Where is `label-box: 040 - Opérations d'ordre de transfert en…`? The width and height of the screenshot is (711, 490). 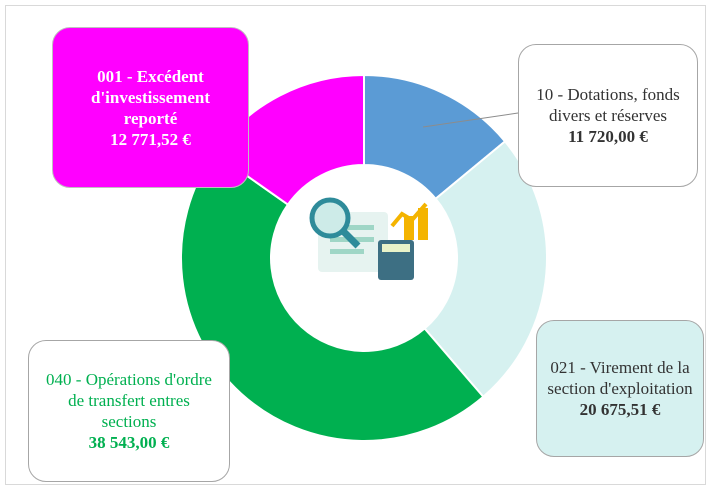 label-box: 040 - Opérations d'ordre de transfert en… is located at coordinates (129, 411).